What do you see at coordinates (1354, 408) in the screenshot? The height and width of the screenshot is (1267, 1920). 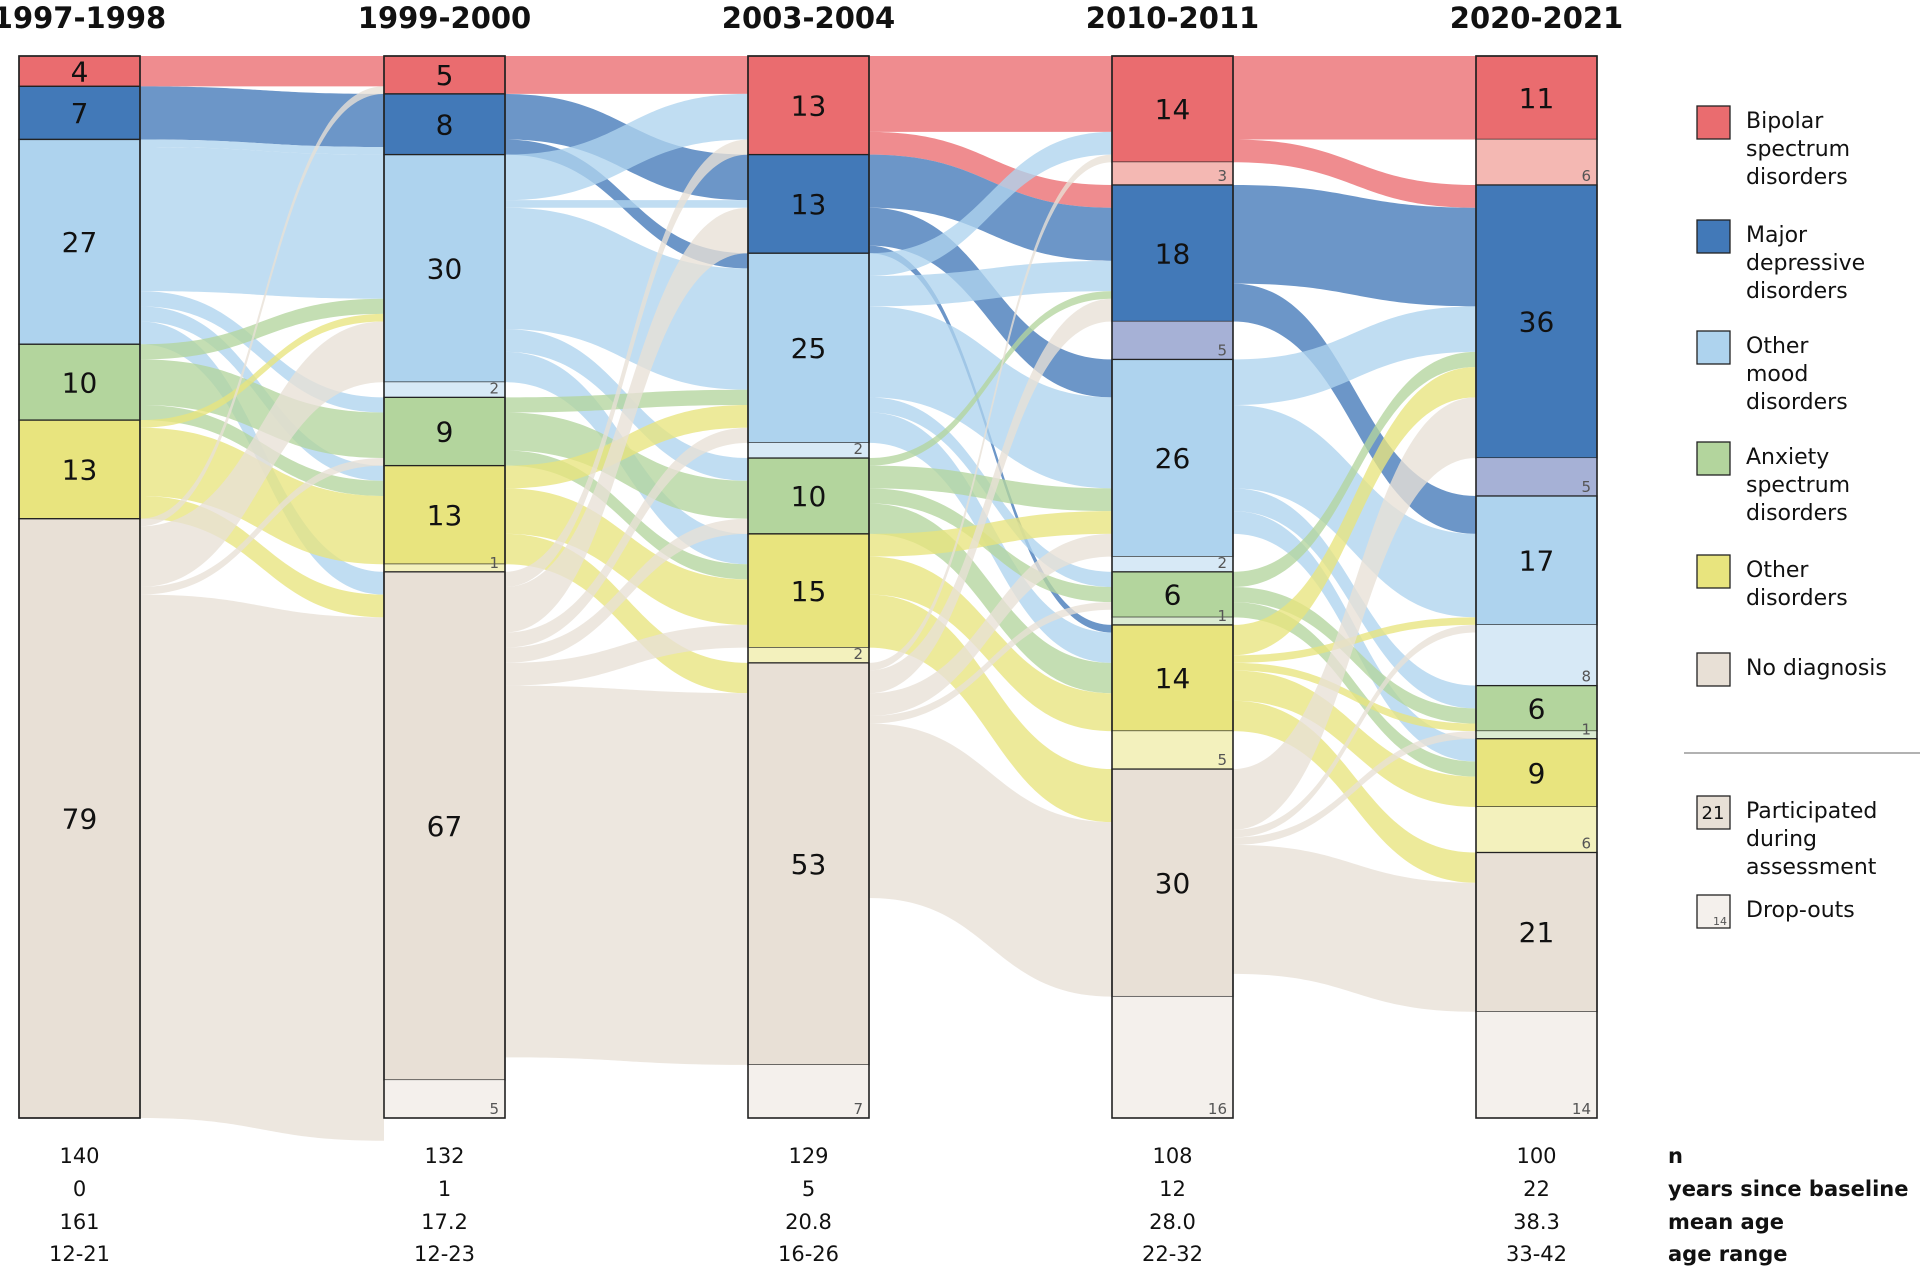 I see `flow-mdd-to-mood` at bounding box center [1354, 408].